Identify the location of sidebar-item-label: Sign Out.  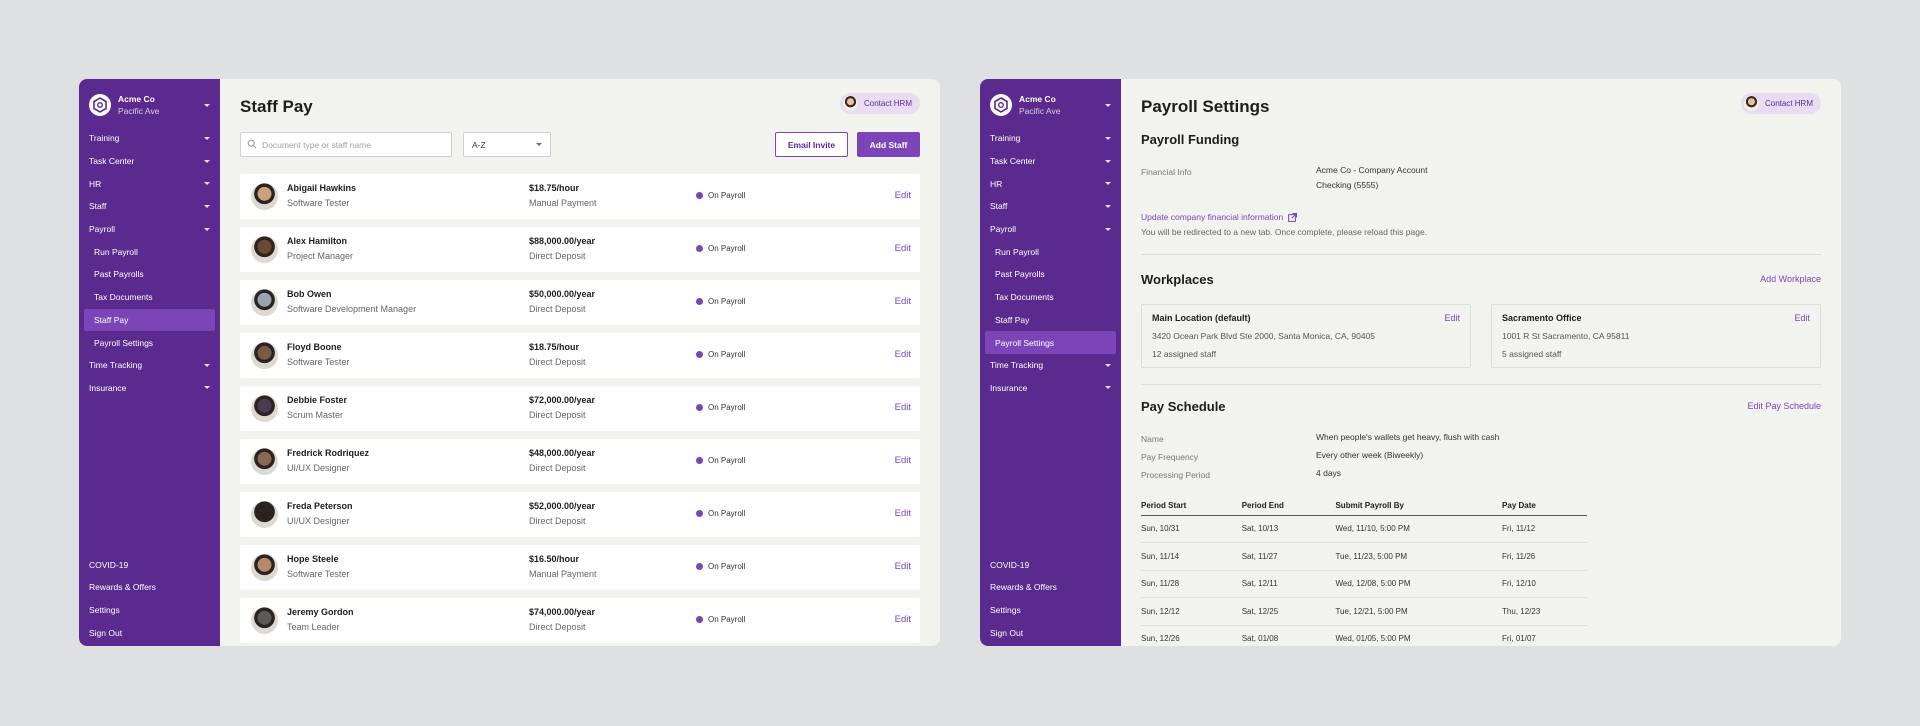
(106, 632).